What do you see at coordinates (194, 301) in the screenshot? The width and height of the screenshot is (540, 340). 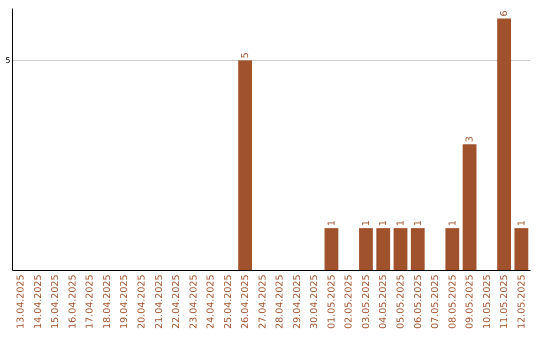 I see `x-tick-label: 23.04.2025` at bounding box center [194, 301].